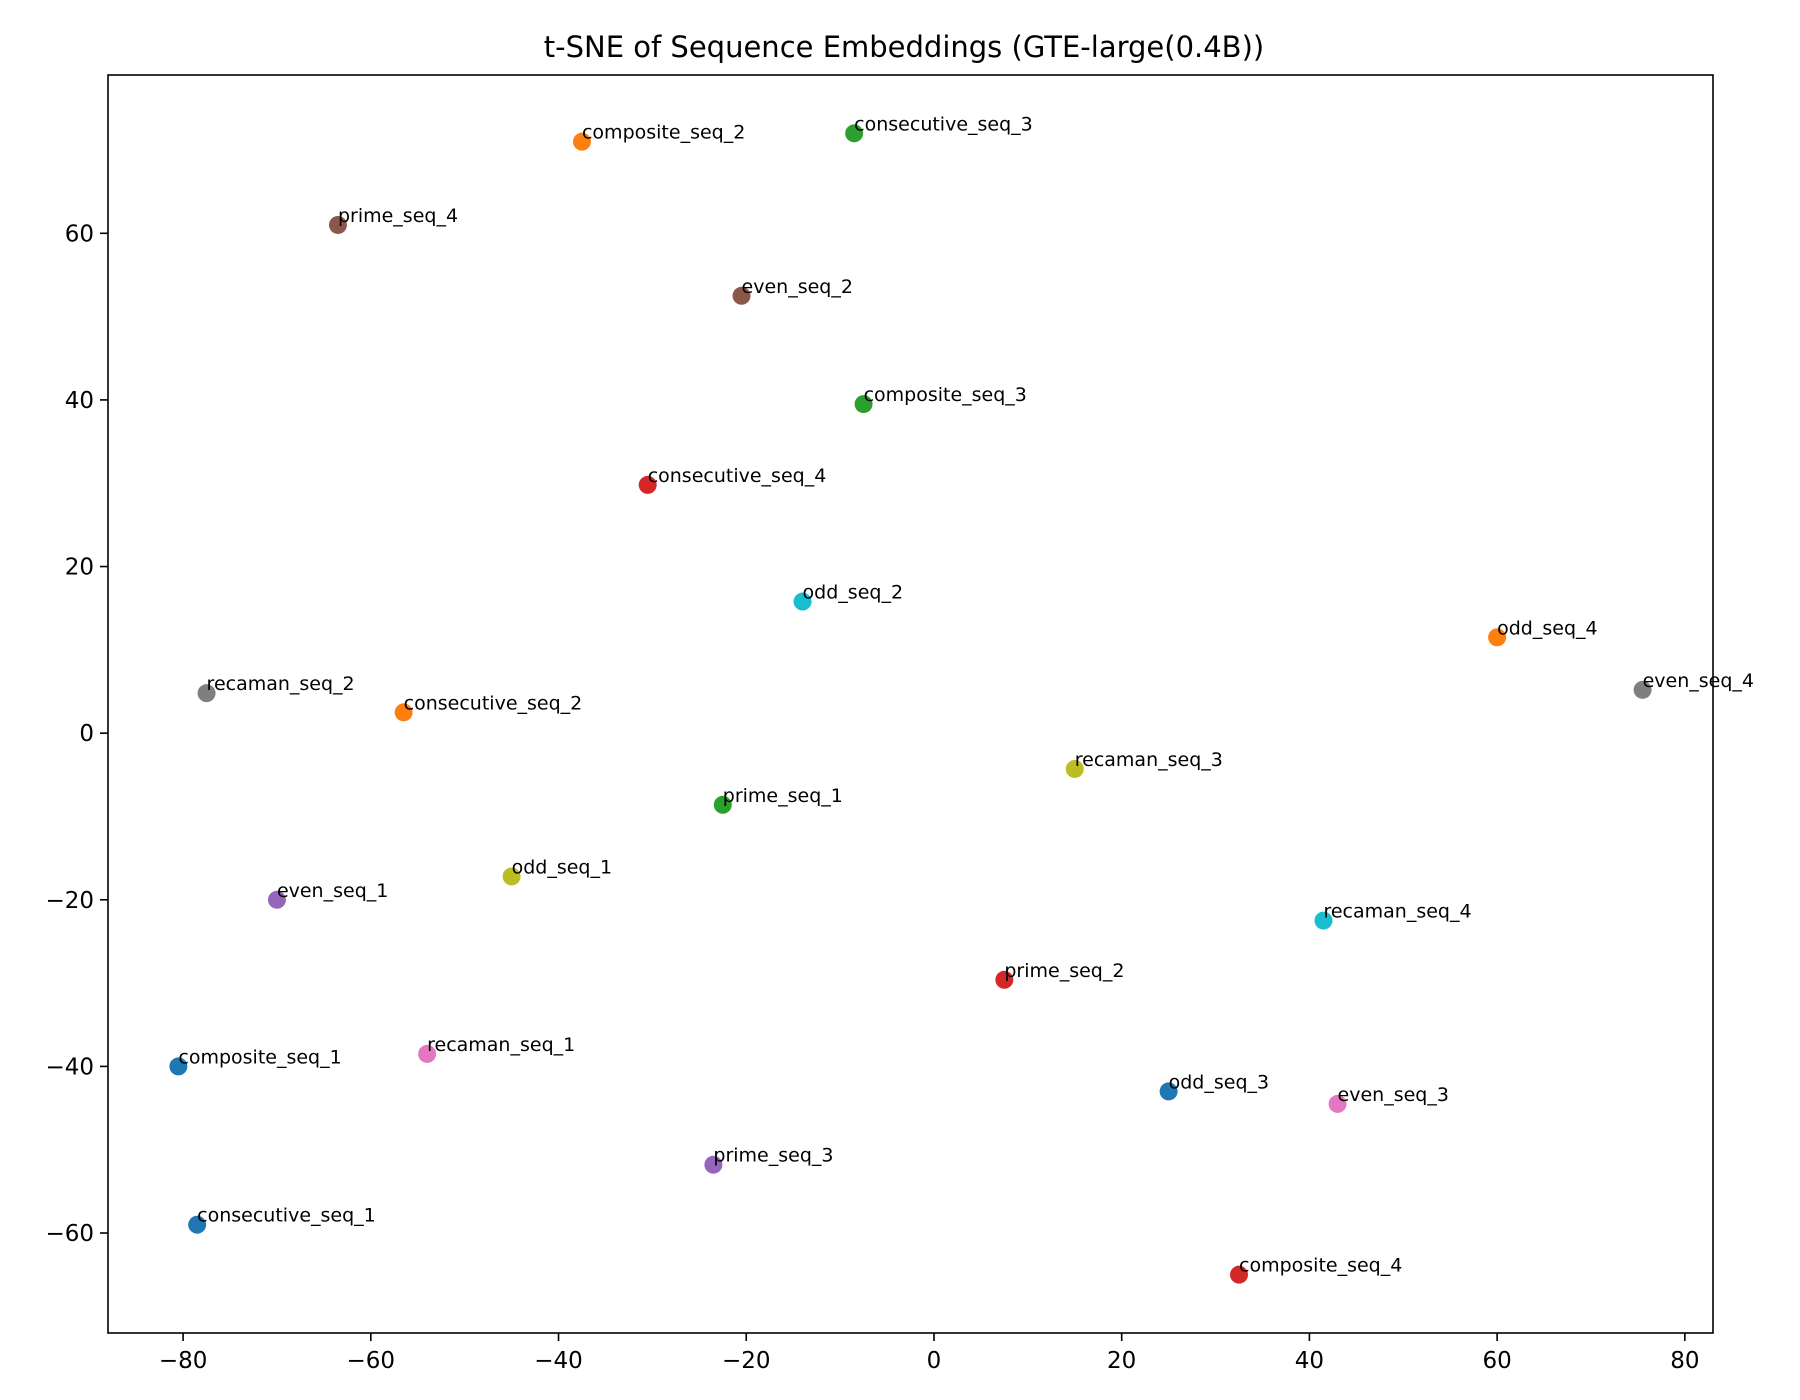 The height and width of the screenshot is (1400, 1800). Describe the element at coordinates (737, 476) in the screenshot. I see `point-label: consecutive_seq_4` at that location.